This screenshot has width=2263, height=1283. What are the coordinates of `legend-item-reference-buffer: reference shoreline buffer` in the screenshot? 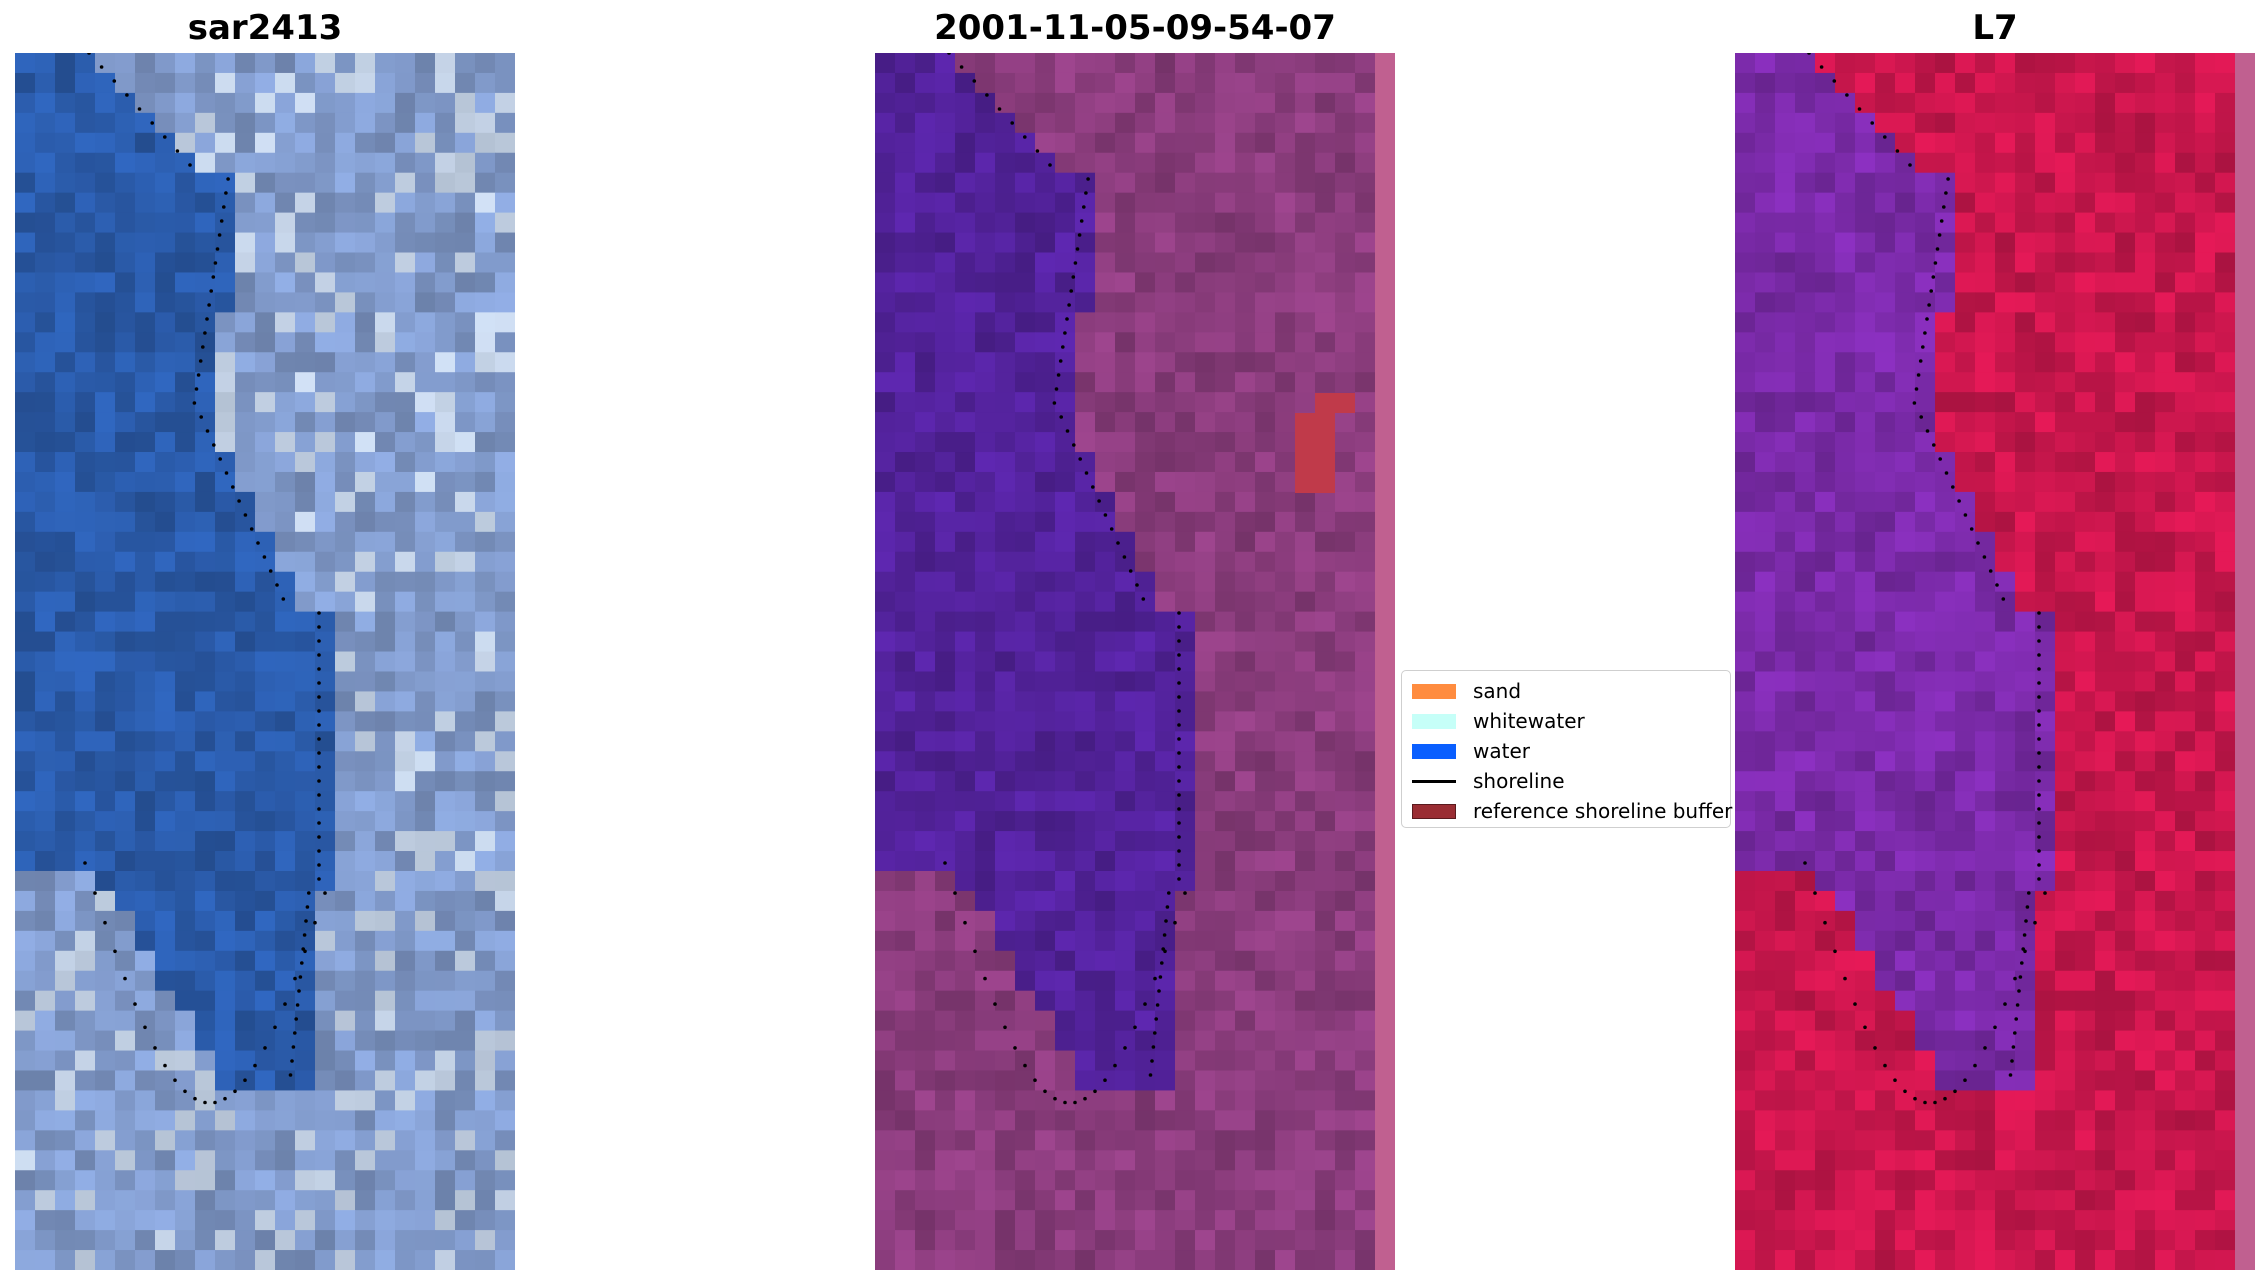 It's located at (1572, 811).